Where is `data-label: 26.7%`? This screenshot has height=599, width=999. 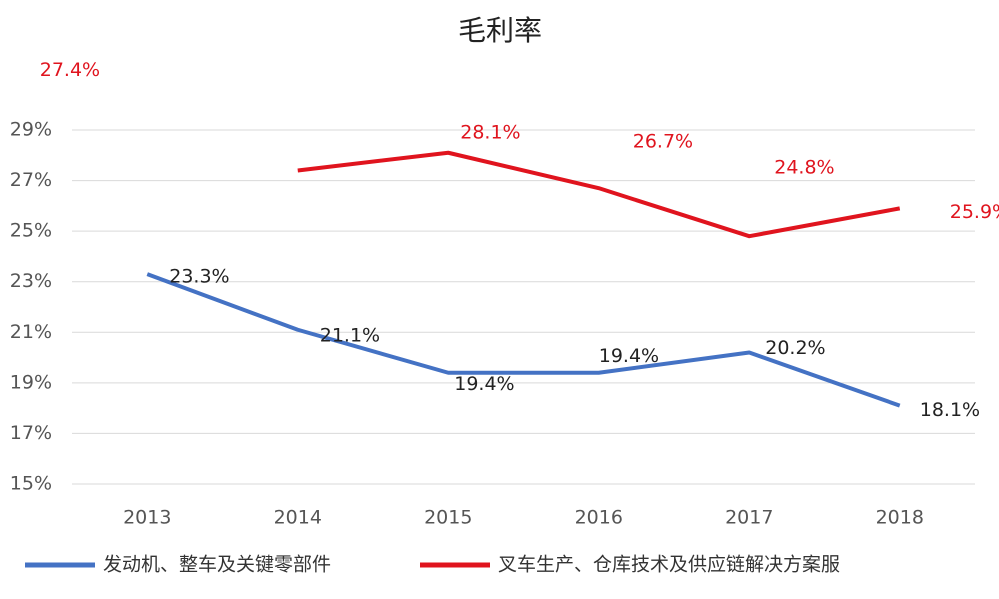
data-label: 26.7% is located at coordinates (663, 142).